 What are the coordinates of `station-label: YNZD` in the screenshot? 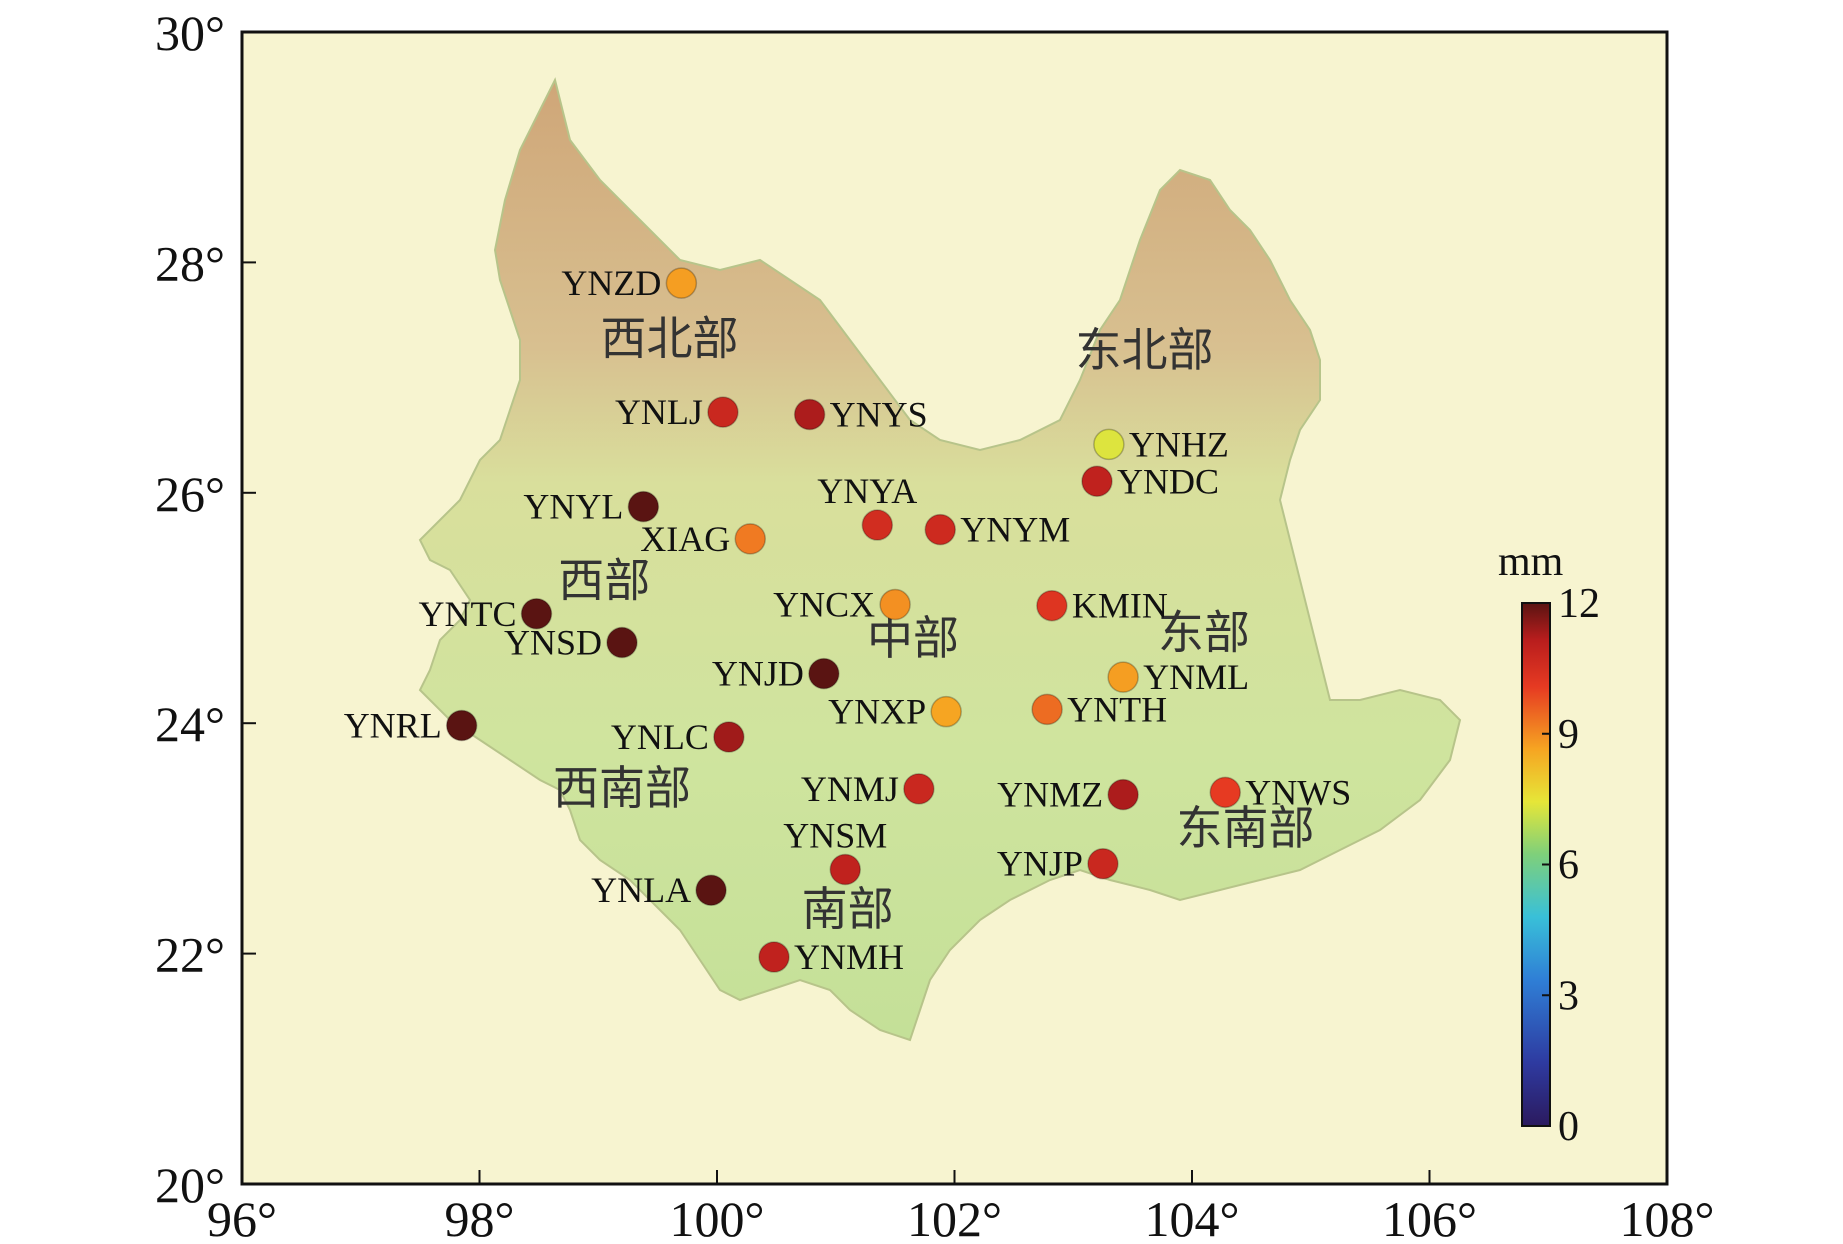 It's located at (611, 283).